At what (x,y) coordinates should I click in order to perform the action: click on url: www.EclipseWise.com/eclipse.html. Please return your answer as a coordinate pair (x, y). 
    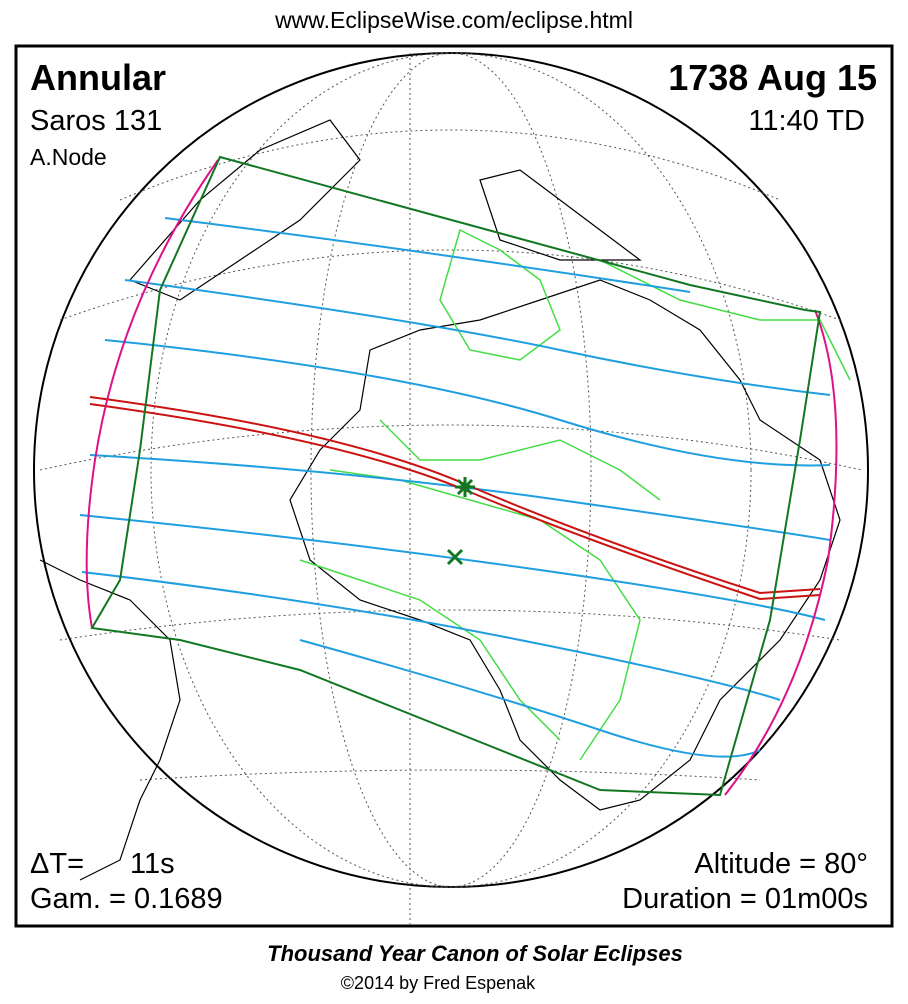
    Looking at the image, I should click on (453, 20).